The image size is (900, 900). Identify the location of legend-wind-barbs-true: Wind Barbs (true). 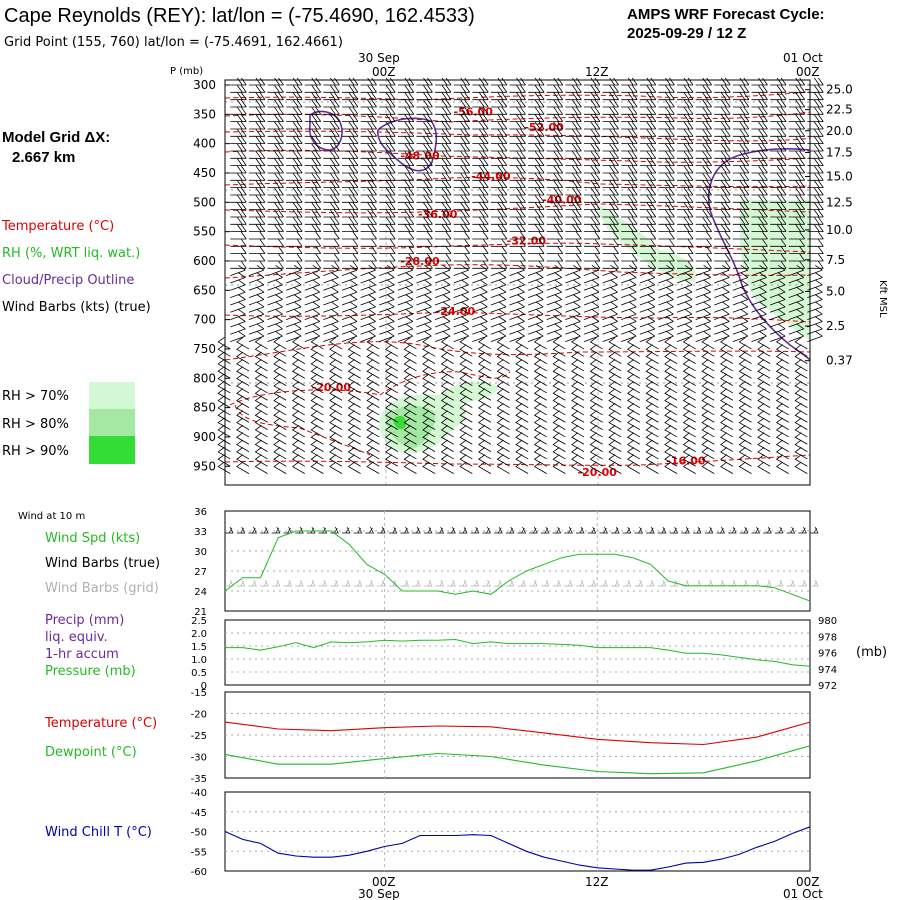
(102, 563).